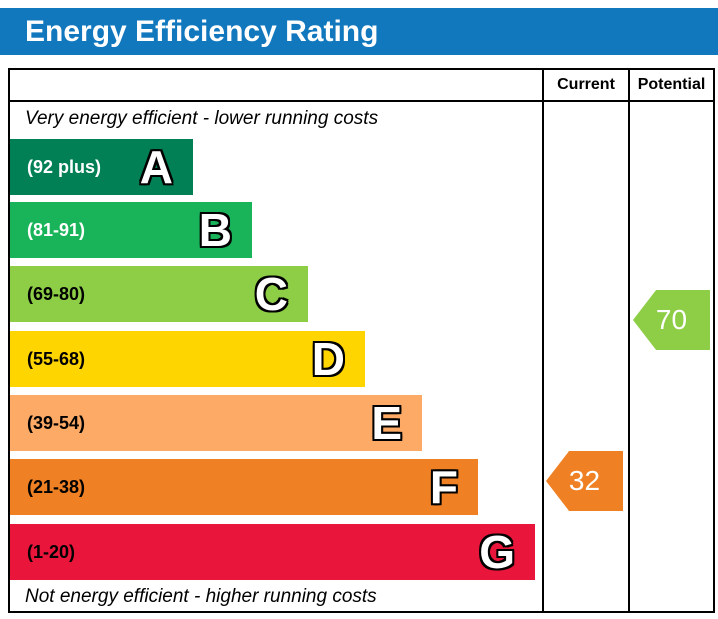  What do you see at coordinates (271, 294) in the screenshot?
I see `band-letter: C` at bounding box center [271, 294].